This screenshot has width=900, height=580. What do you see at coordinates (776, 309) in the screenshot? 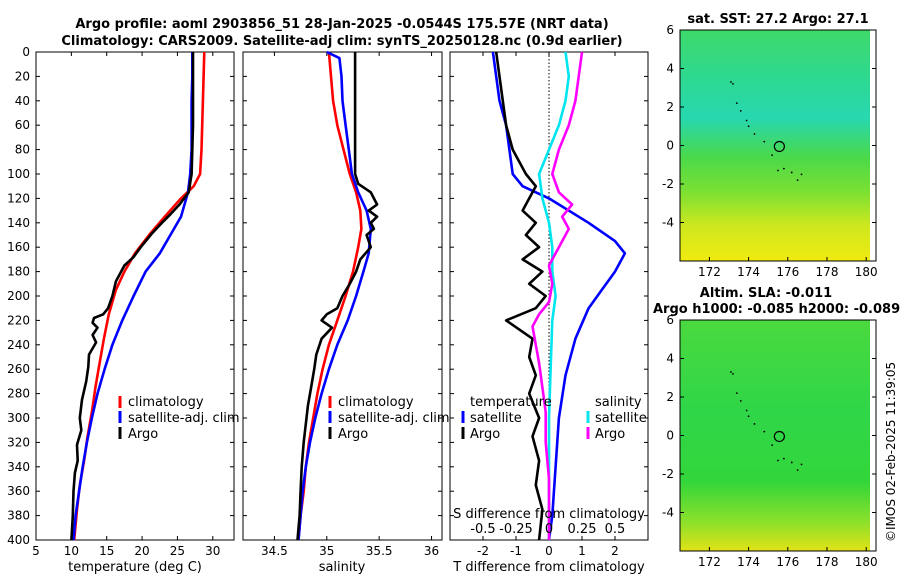
I see `sla-map-subtitle: Argo h1000: -0.085 h2000: -0.089` at bounding box center [776, 309].